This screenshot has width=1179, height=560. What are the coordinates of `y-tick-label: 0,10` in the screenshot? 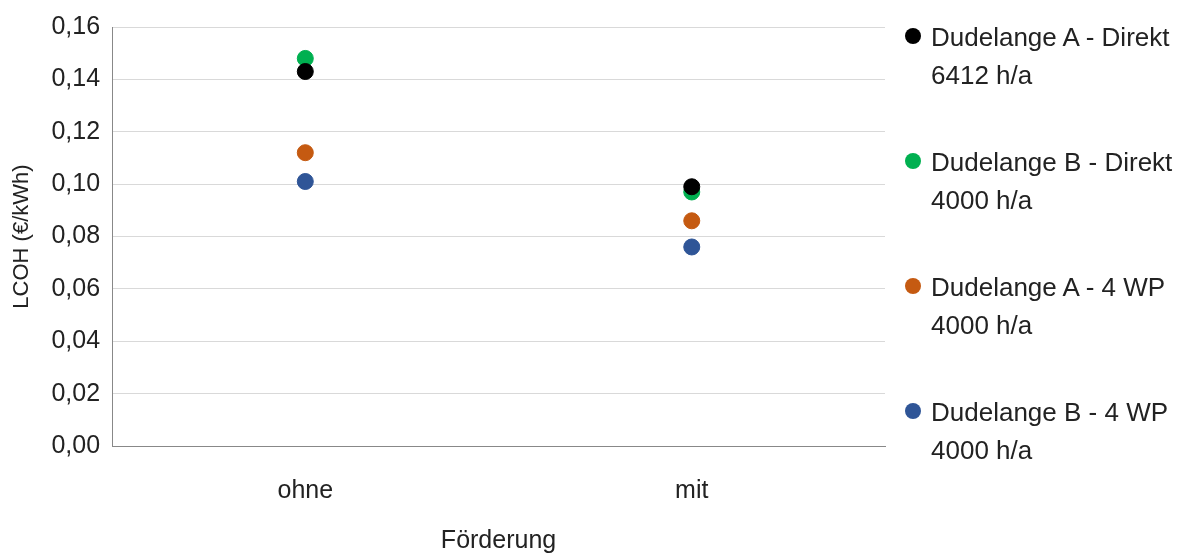 It's located at (76, 182).